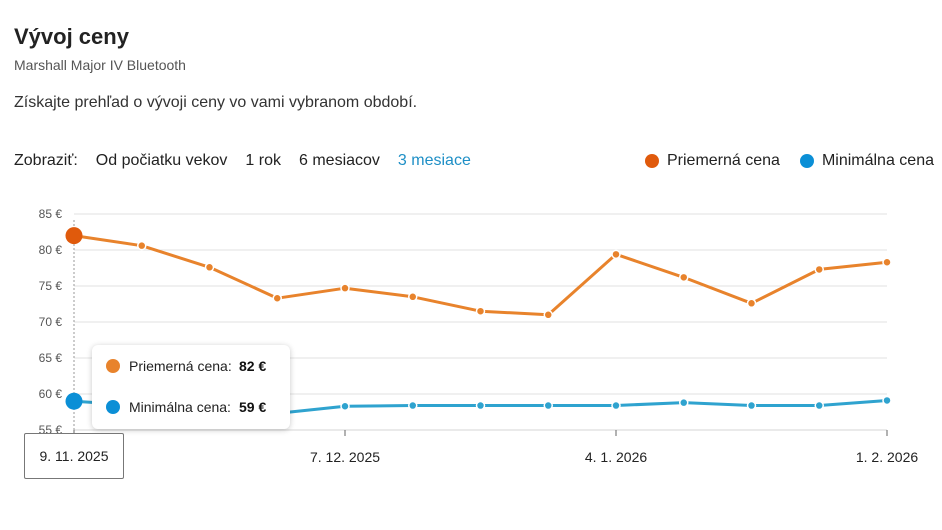 This screenshot has height=530, width=942. I want to click on x-tick-label: 7. 12. 2025, so click(345, 457).